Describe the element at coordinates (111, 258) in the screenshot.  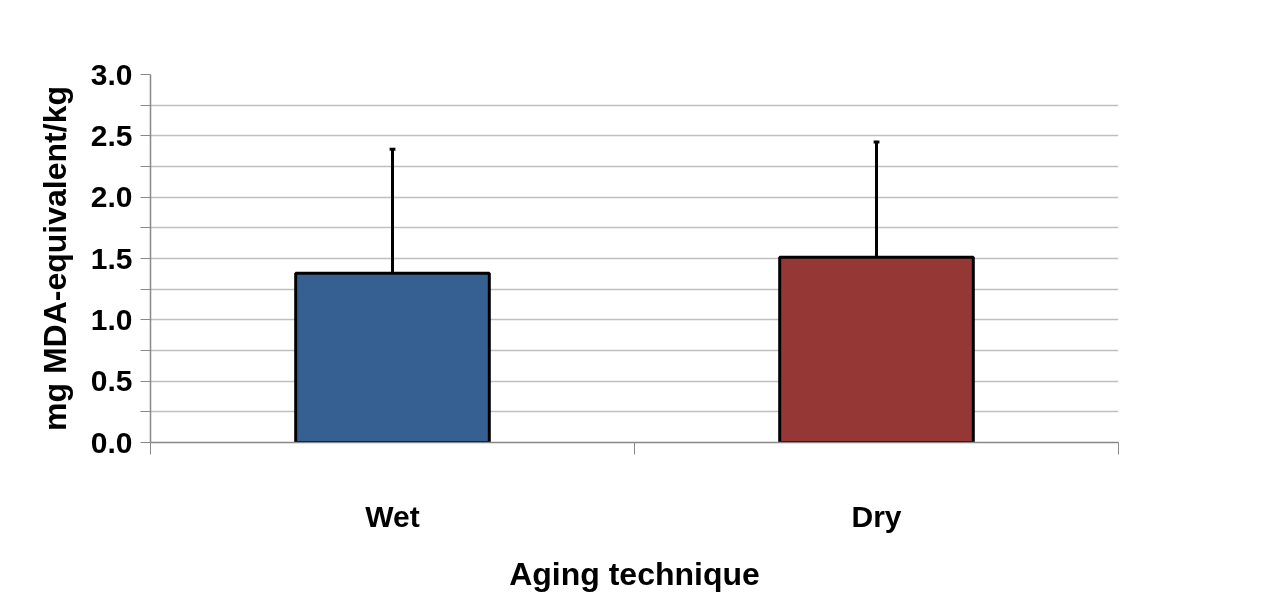
I see `y-tick-label: 1.5` at that location.